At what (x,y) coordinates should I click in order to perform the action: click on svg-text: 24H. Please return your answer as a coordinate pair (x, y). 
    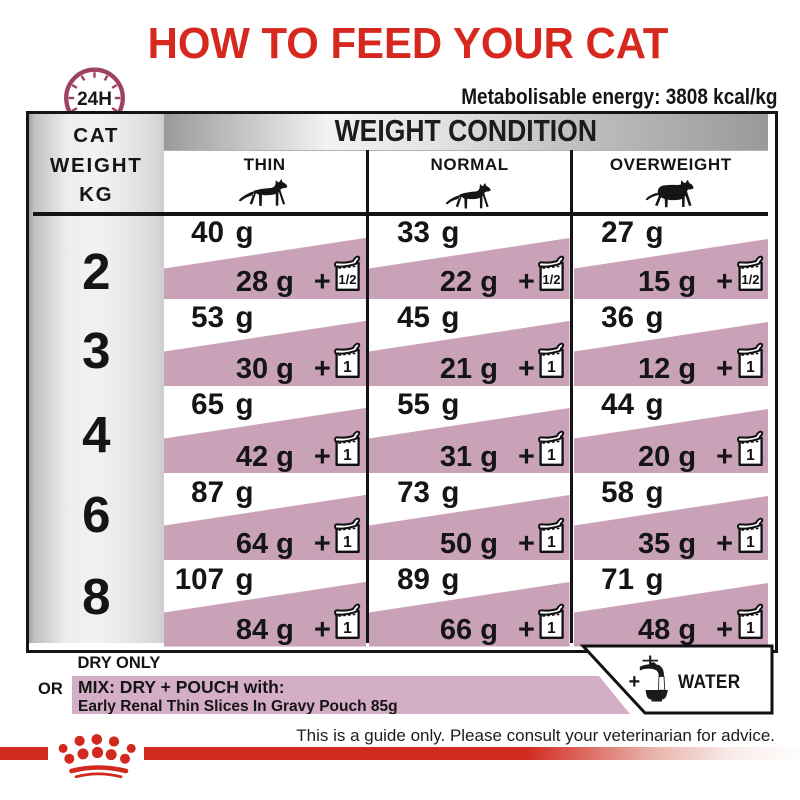
    Looking at the image, I should click on (94, 99).